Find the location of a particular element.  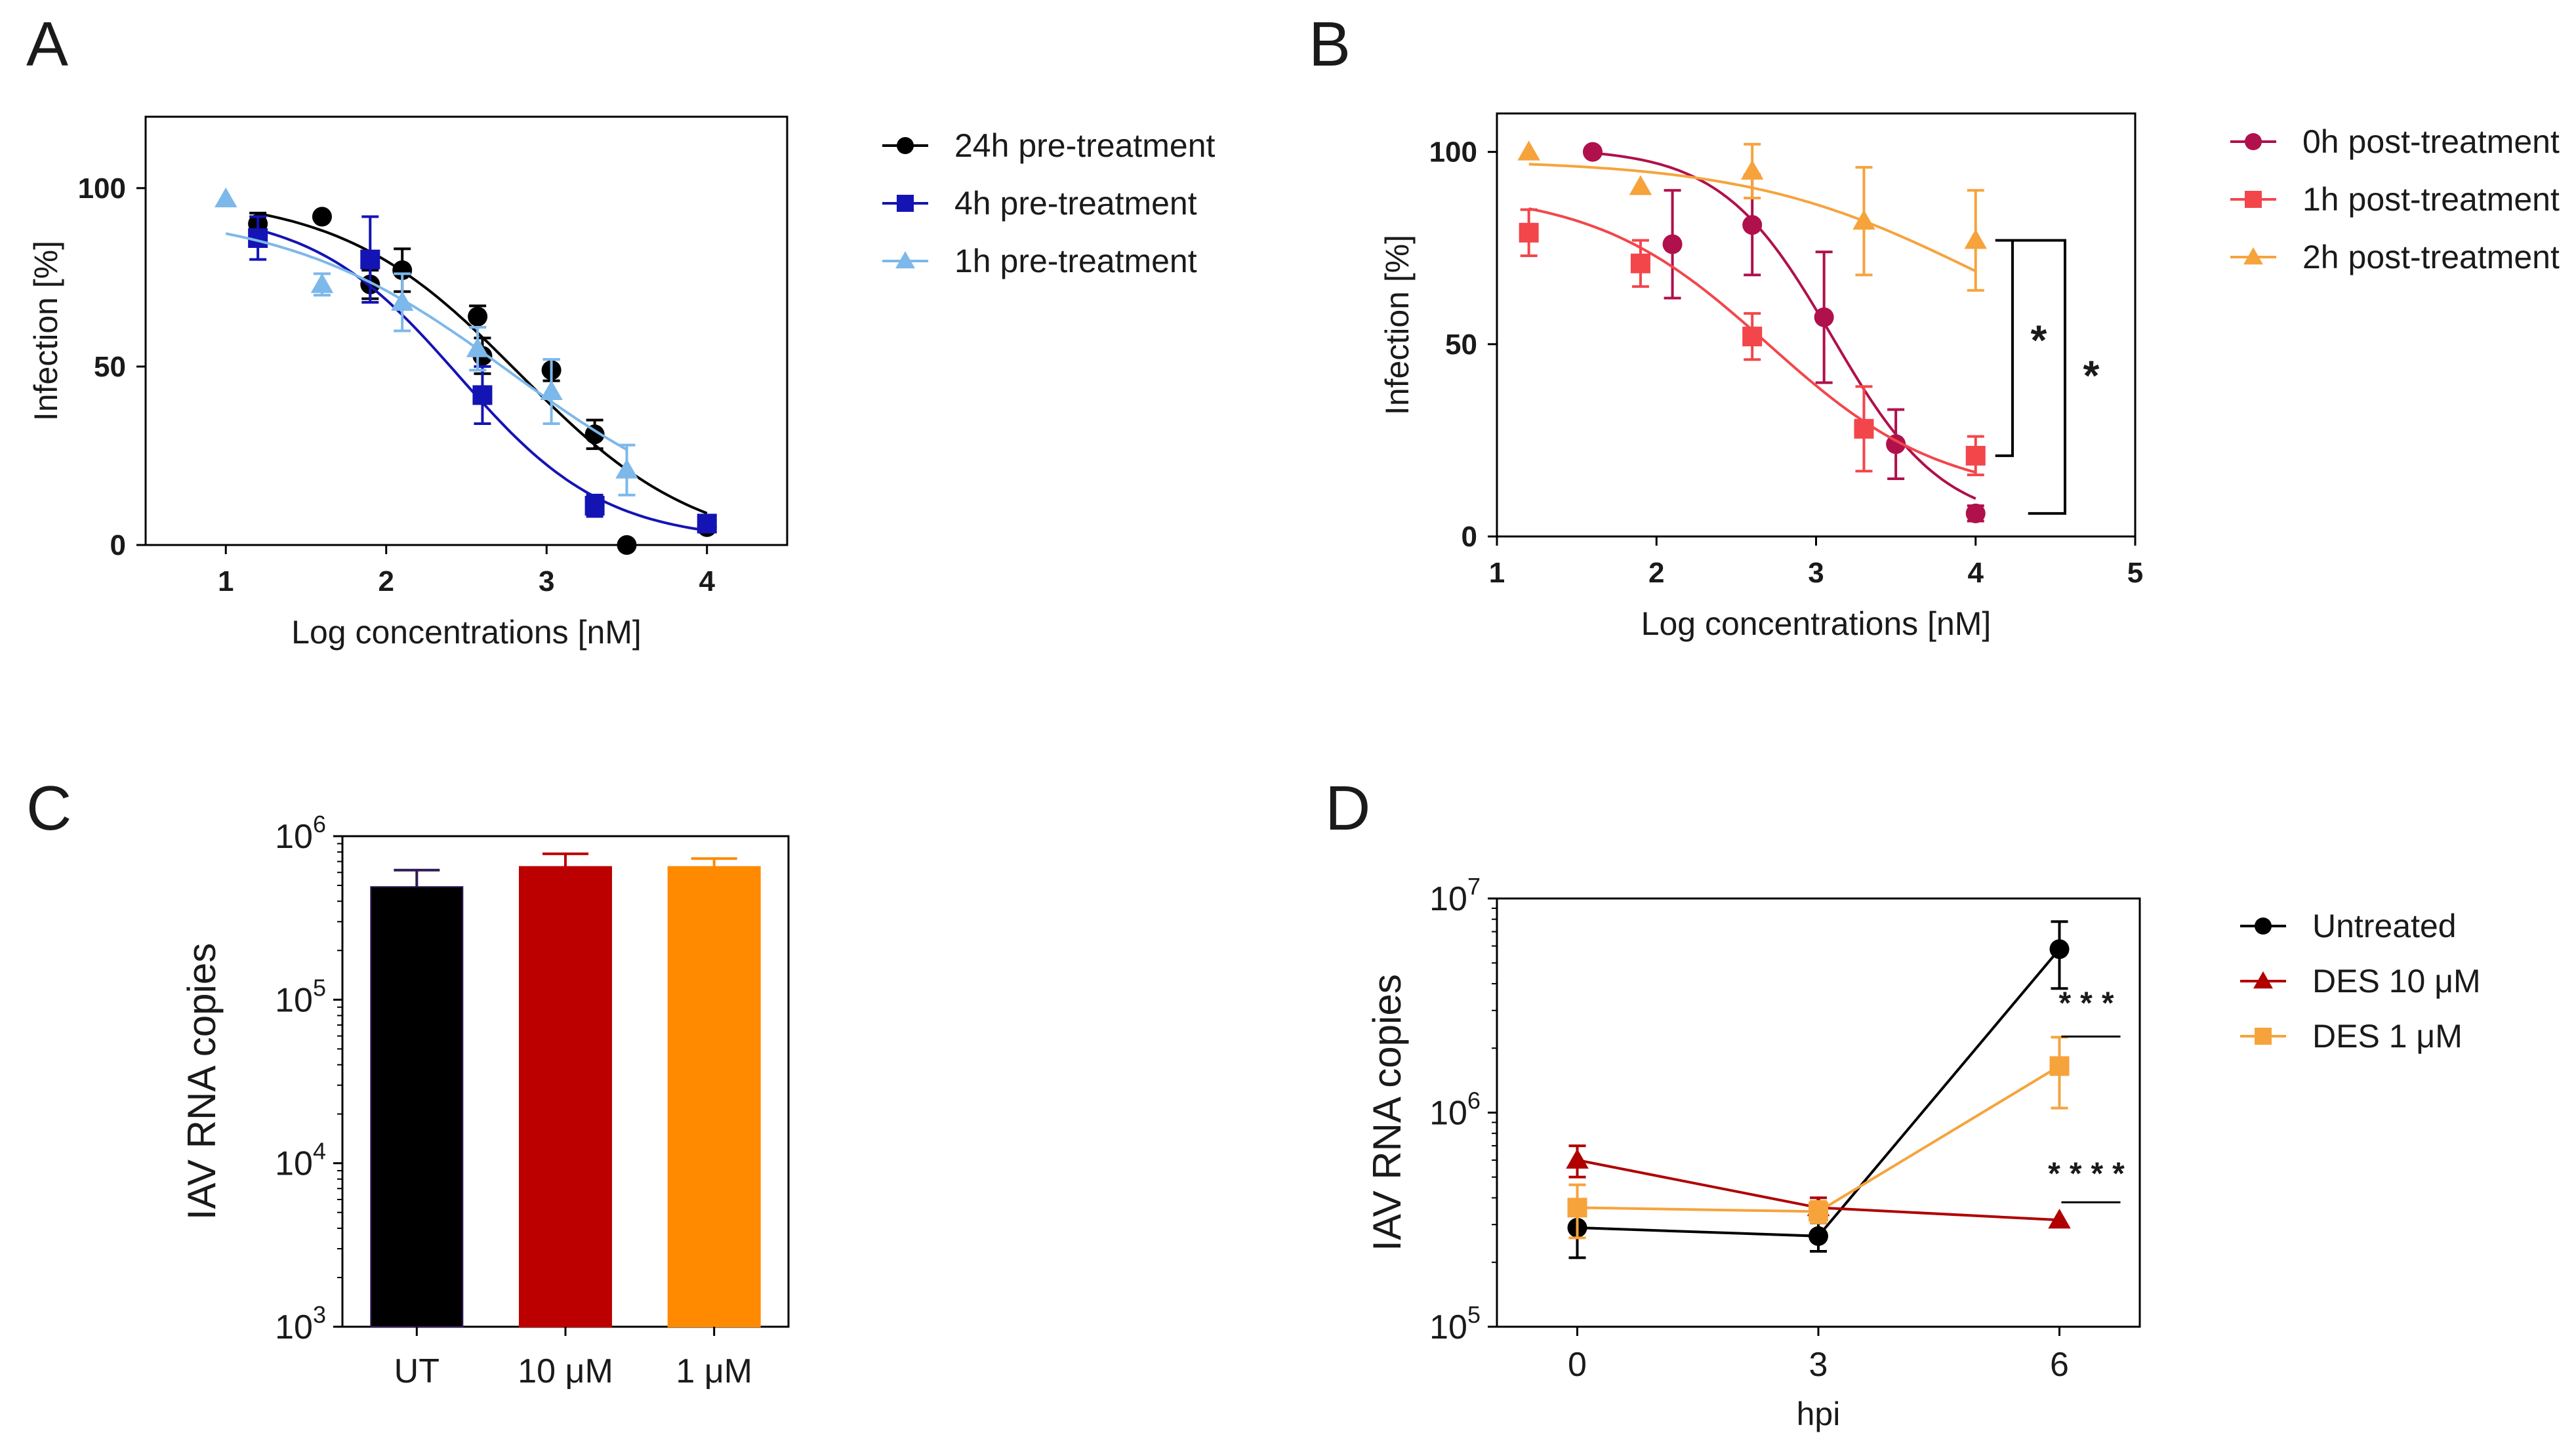

x-tick-label-a-2: 3 is located at coordinates (546, 581).